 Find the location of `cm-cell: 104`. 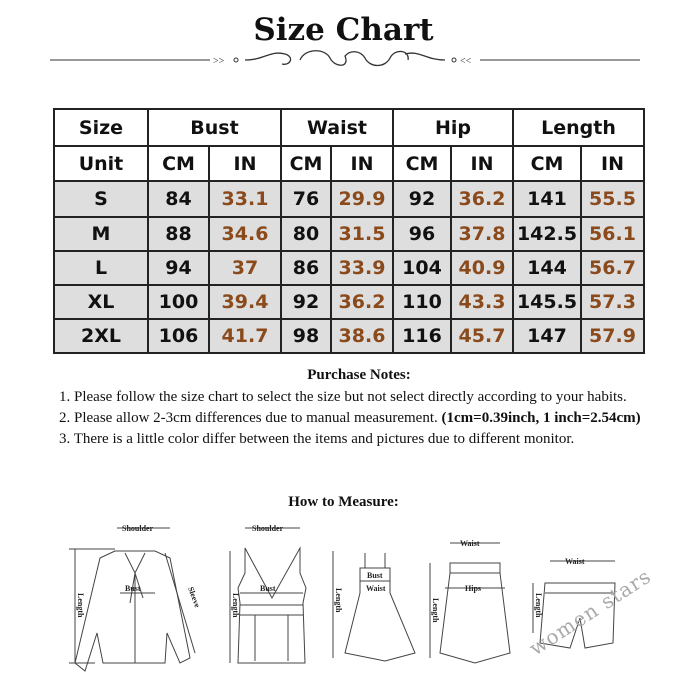

cm-cell: 104 is located at coordinates (422, 268).